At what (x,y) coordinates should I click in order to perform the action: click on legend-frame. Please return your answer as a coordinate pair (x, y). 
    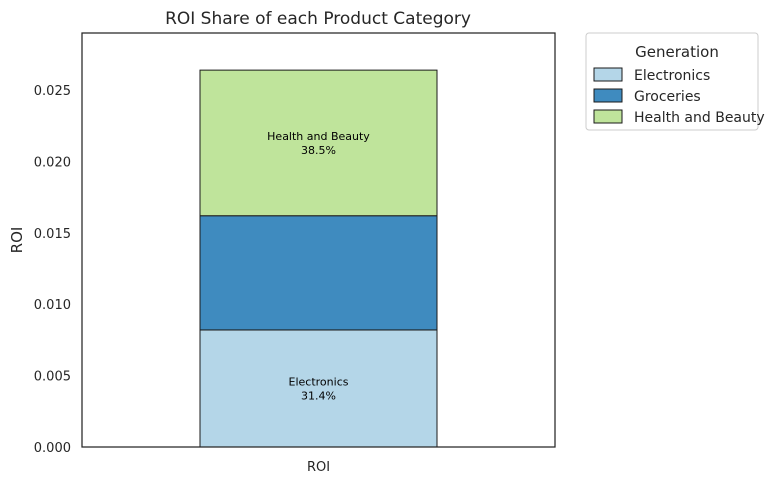
    Looking at the image, I should click on (672, 81).